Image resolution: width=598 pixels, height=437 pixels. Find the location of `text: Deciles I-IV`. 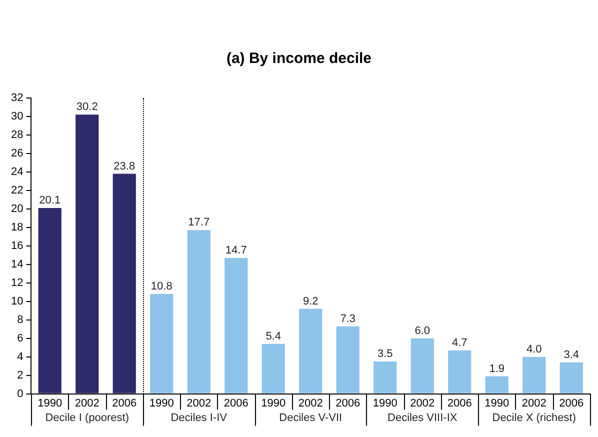

text: Deciles I-IV is located at coordinates (199, 418).